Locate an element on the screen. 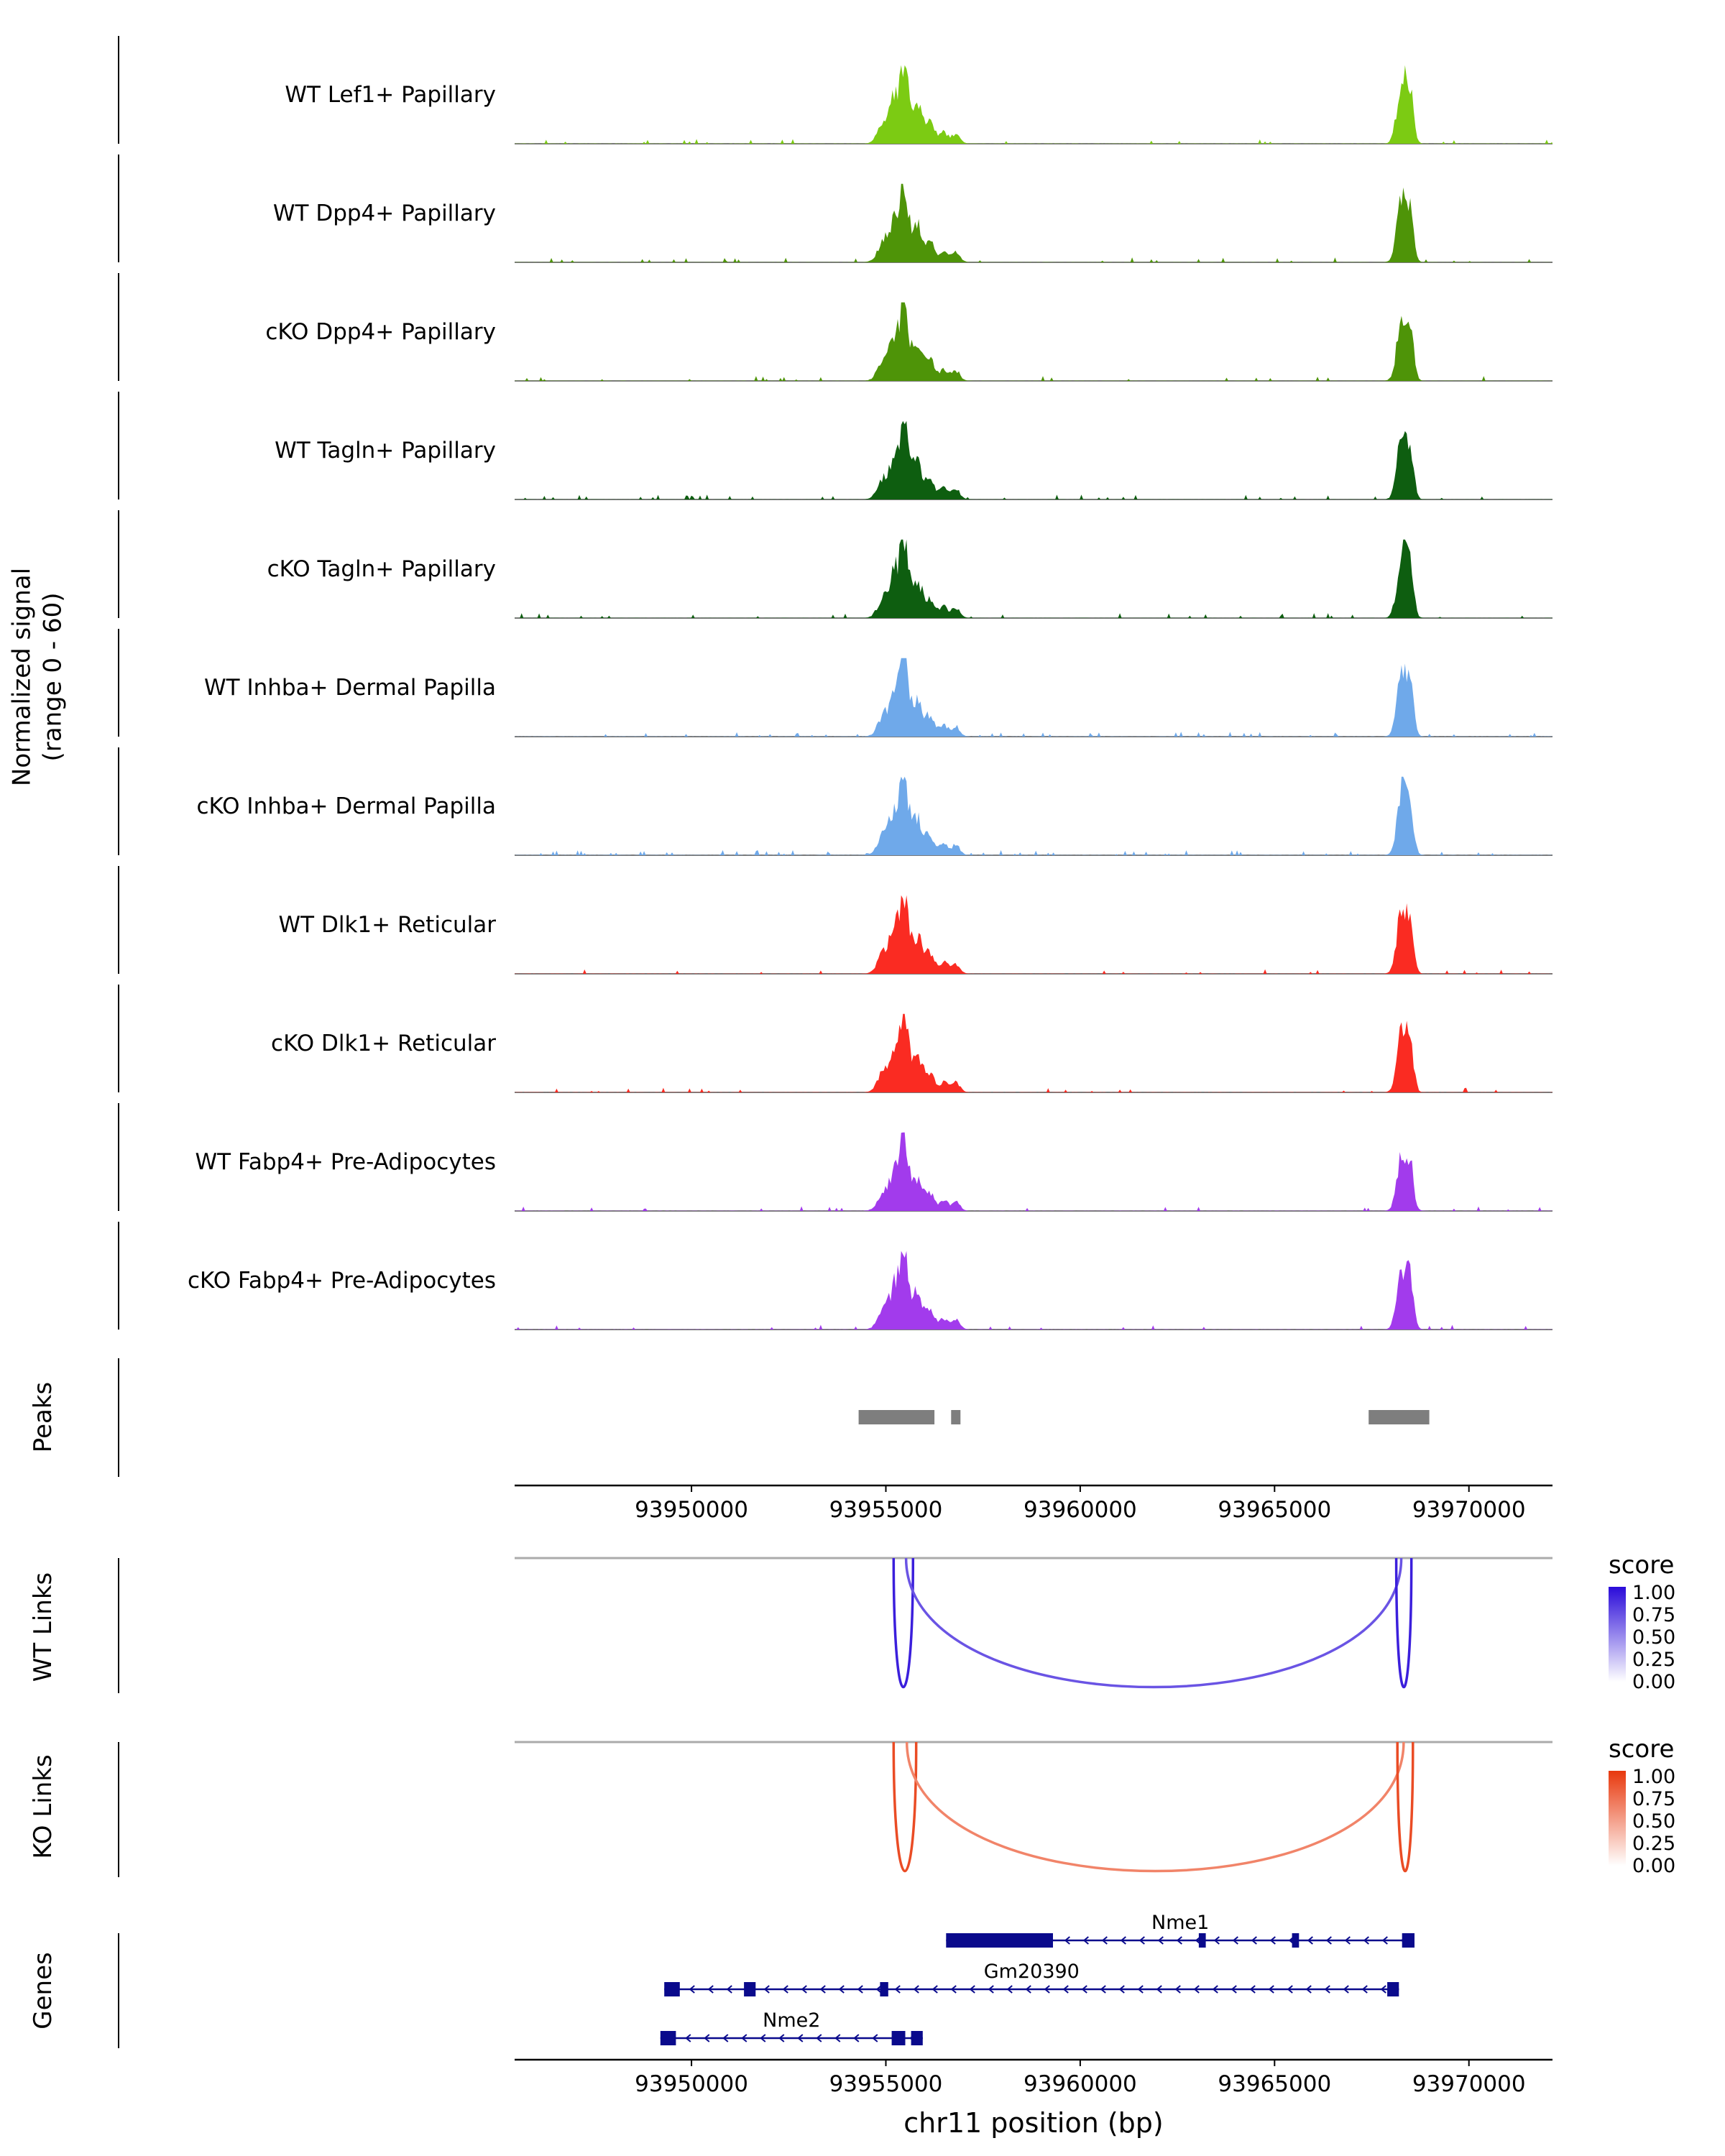 This screenshot has height=2156, width=1725. coverage-y-axis-title: Normalized signal (range 0 - 60) is located at coordinates (37, 677).